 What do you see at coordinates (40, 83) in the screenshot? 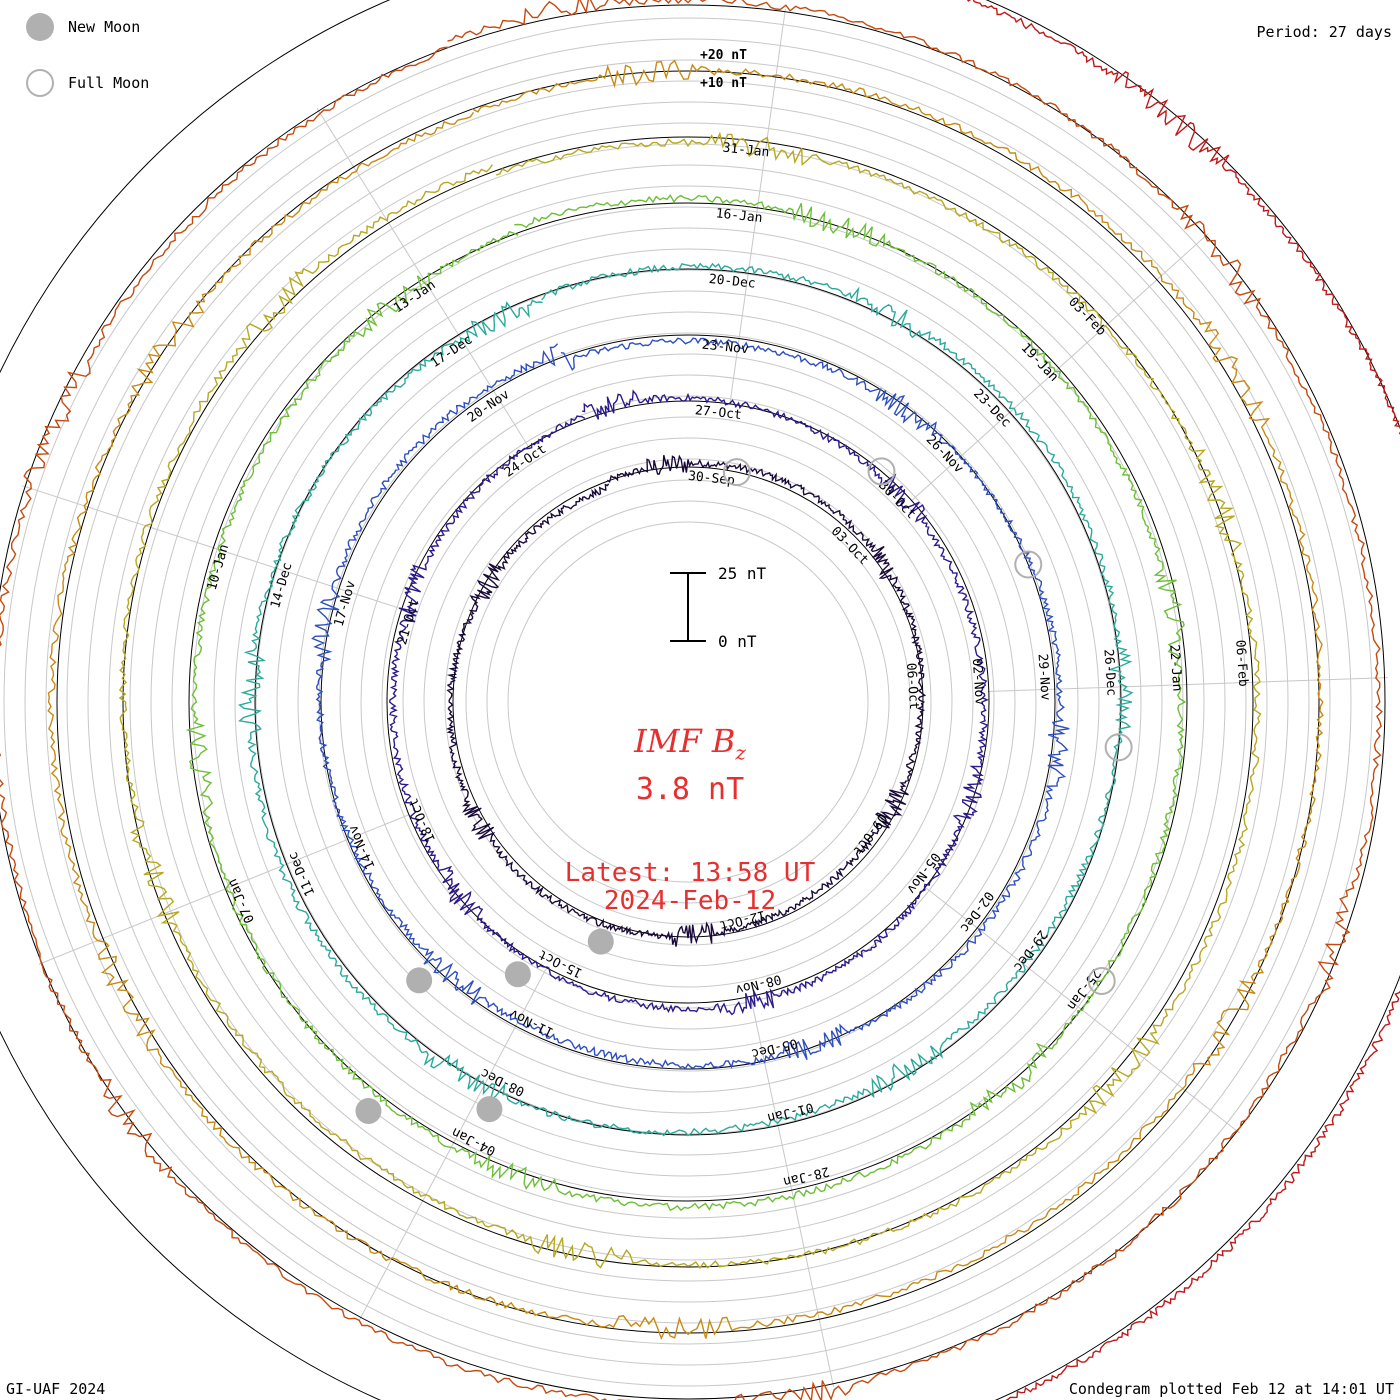
I see `full-moon-icon` at bounding box center [40, 83].